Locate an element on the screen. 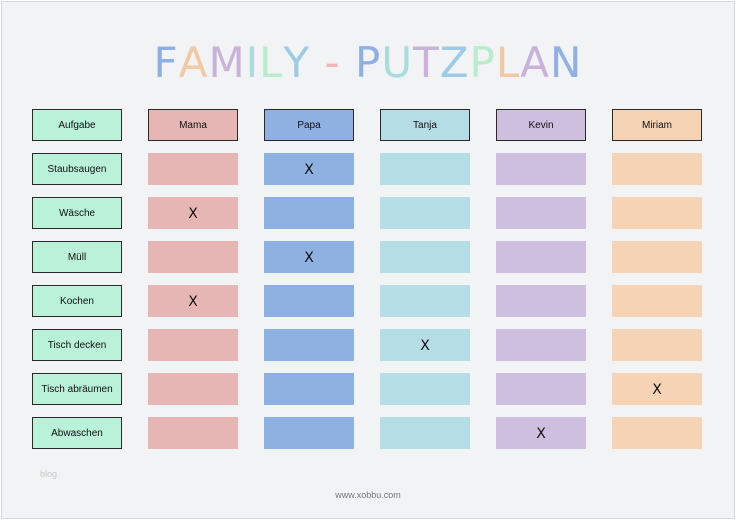 The height and width of the screenshot is (520, 736). title-letter: I is located at coordinates (252, 62).